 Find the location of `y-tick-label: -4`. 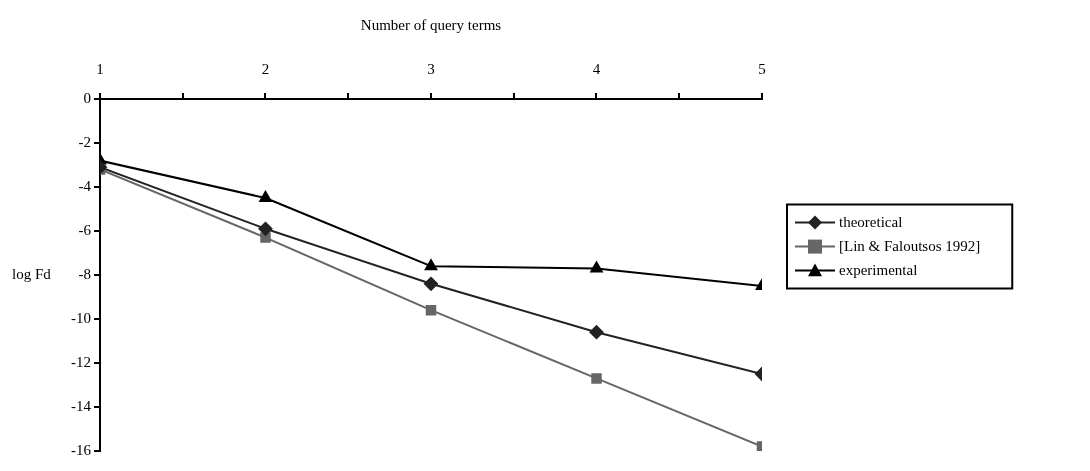

y-tick-label: -4 is located at coordinates (85, 185).